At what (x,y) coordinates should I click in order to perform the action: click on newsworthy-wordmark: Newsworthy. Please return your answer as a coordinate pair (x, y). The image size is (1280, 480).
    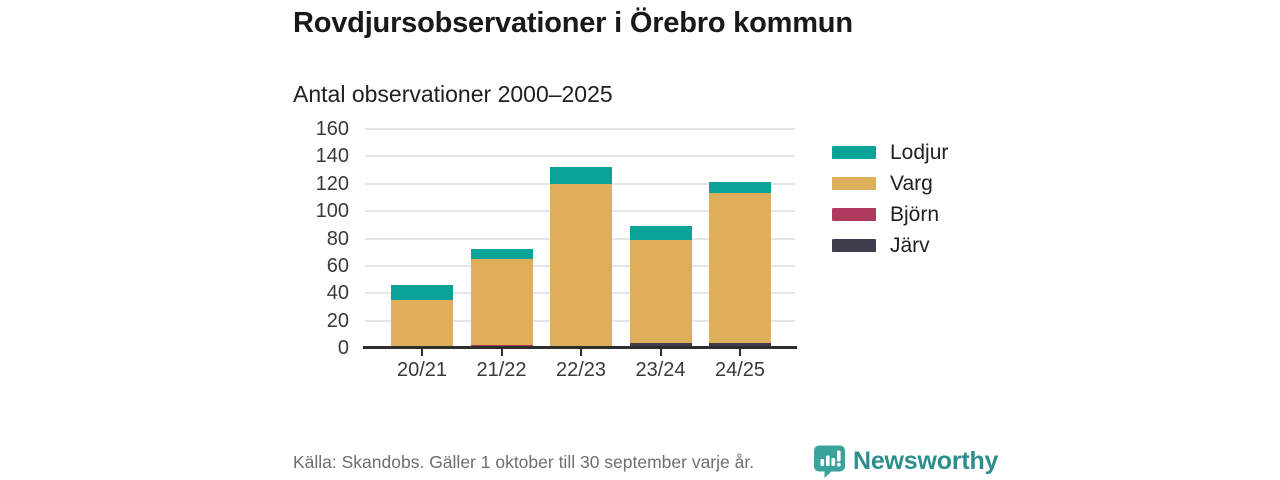
    Looking at the image, I should click on (926, 460).